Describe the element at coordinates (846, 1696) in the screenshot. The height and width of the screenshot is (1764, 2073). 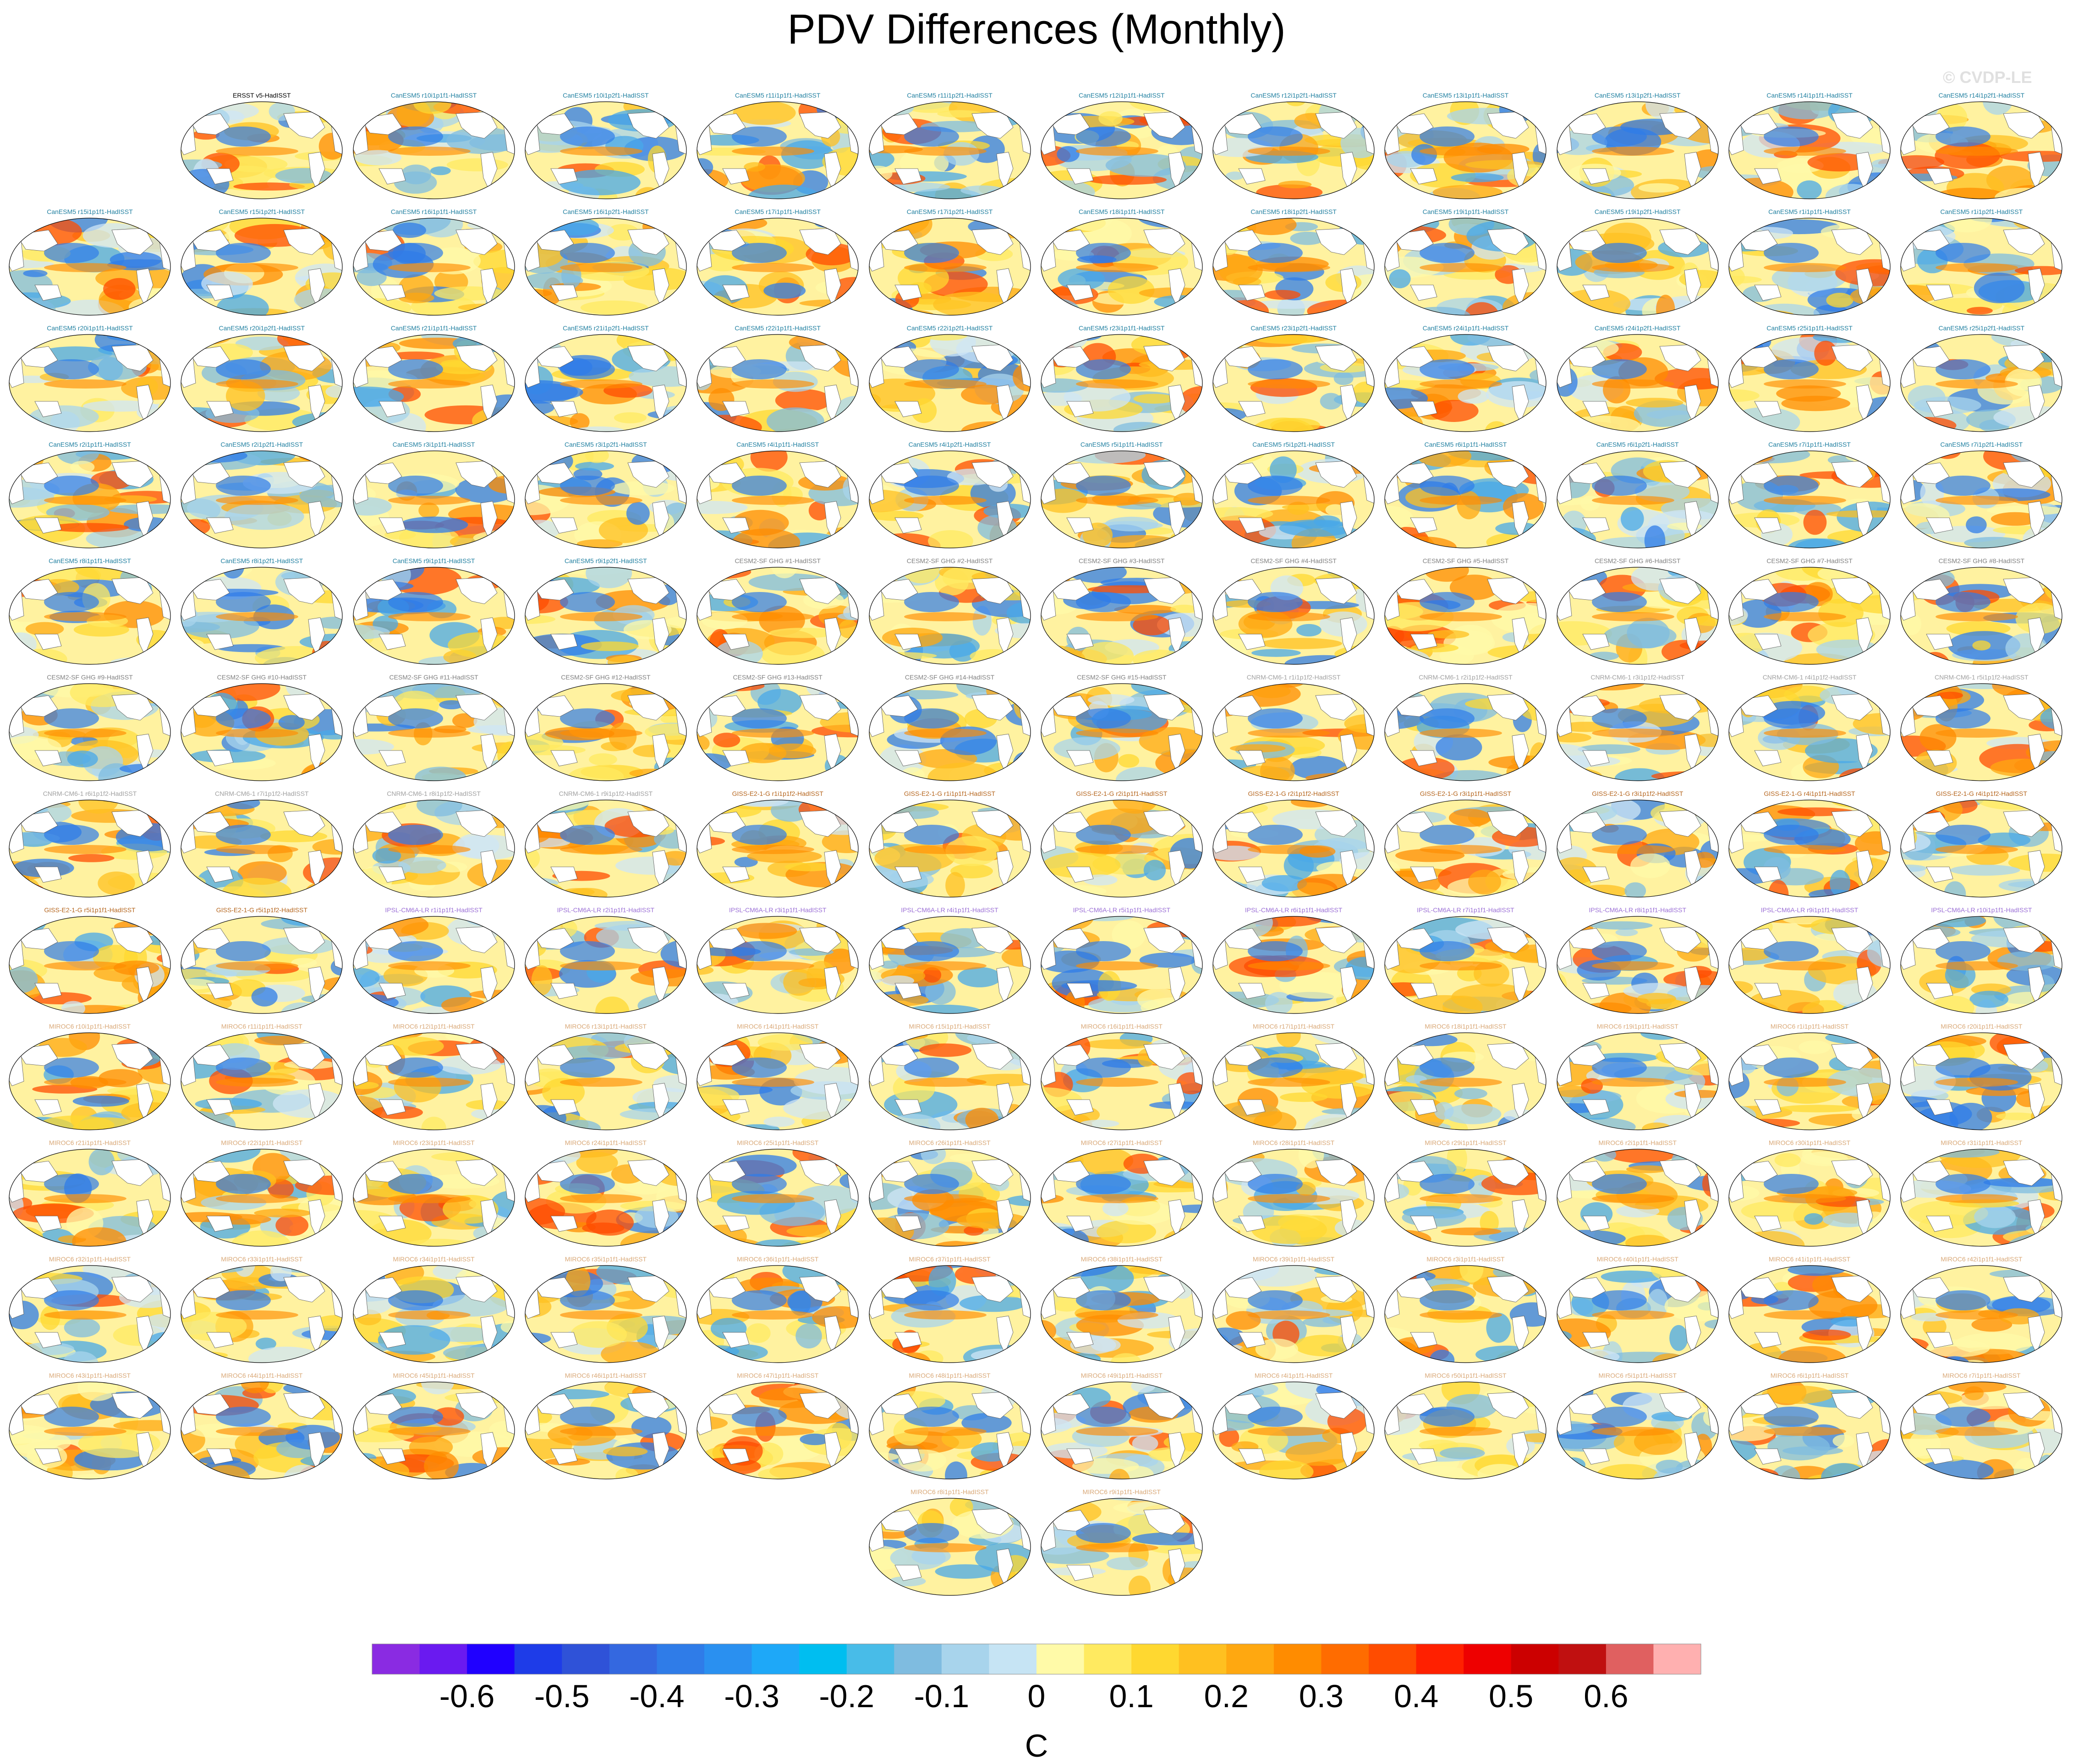
I see `colorbar-tick-label: -0.2` at that location.